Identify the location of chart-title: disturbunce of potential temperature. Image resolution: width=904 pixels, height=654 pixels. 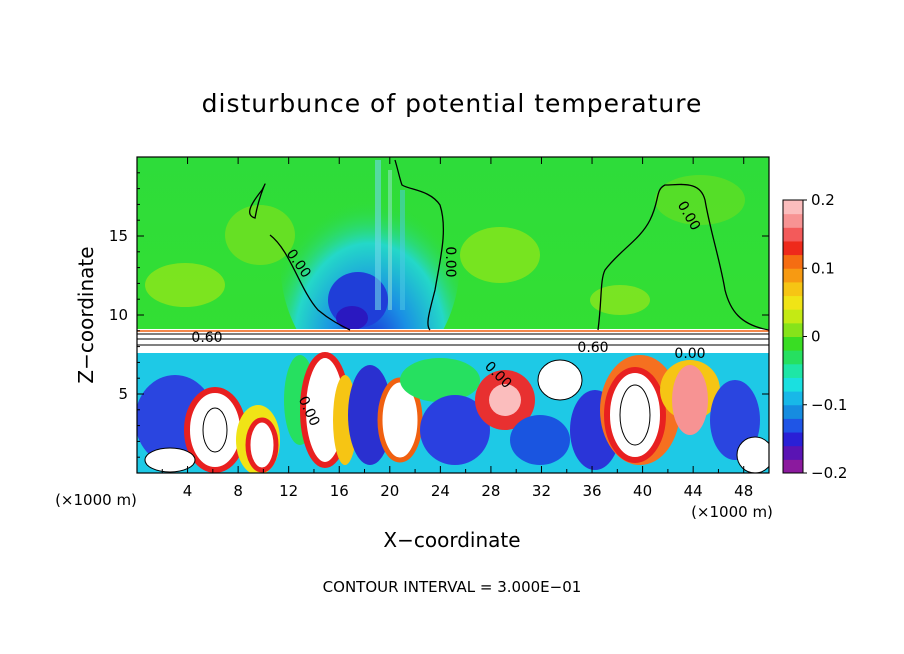
(452, 103).